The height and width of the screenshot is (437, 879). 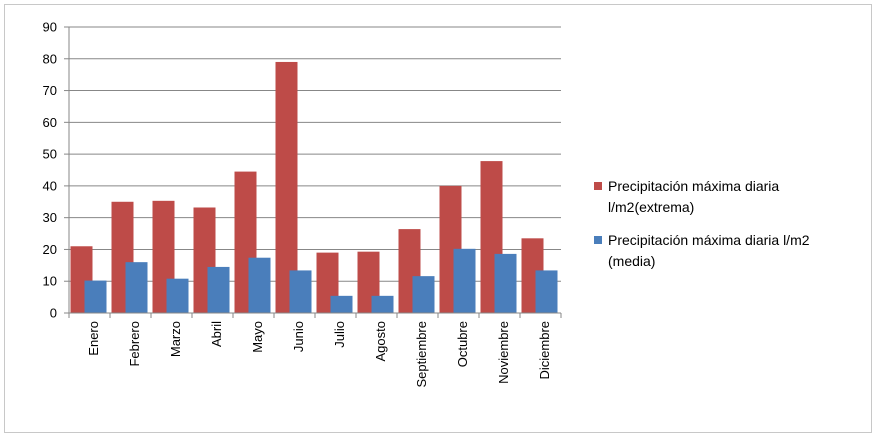 What do you see at coordinates (134, 344) in the screenshot?
I see `x-tick-label: Febrero` at bounding box center [134, 344].